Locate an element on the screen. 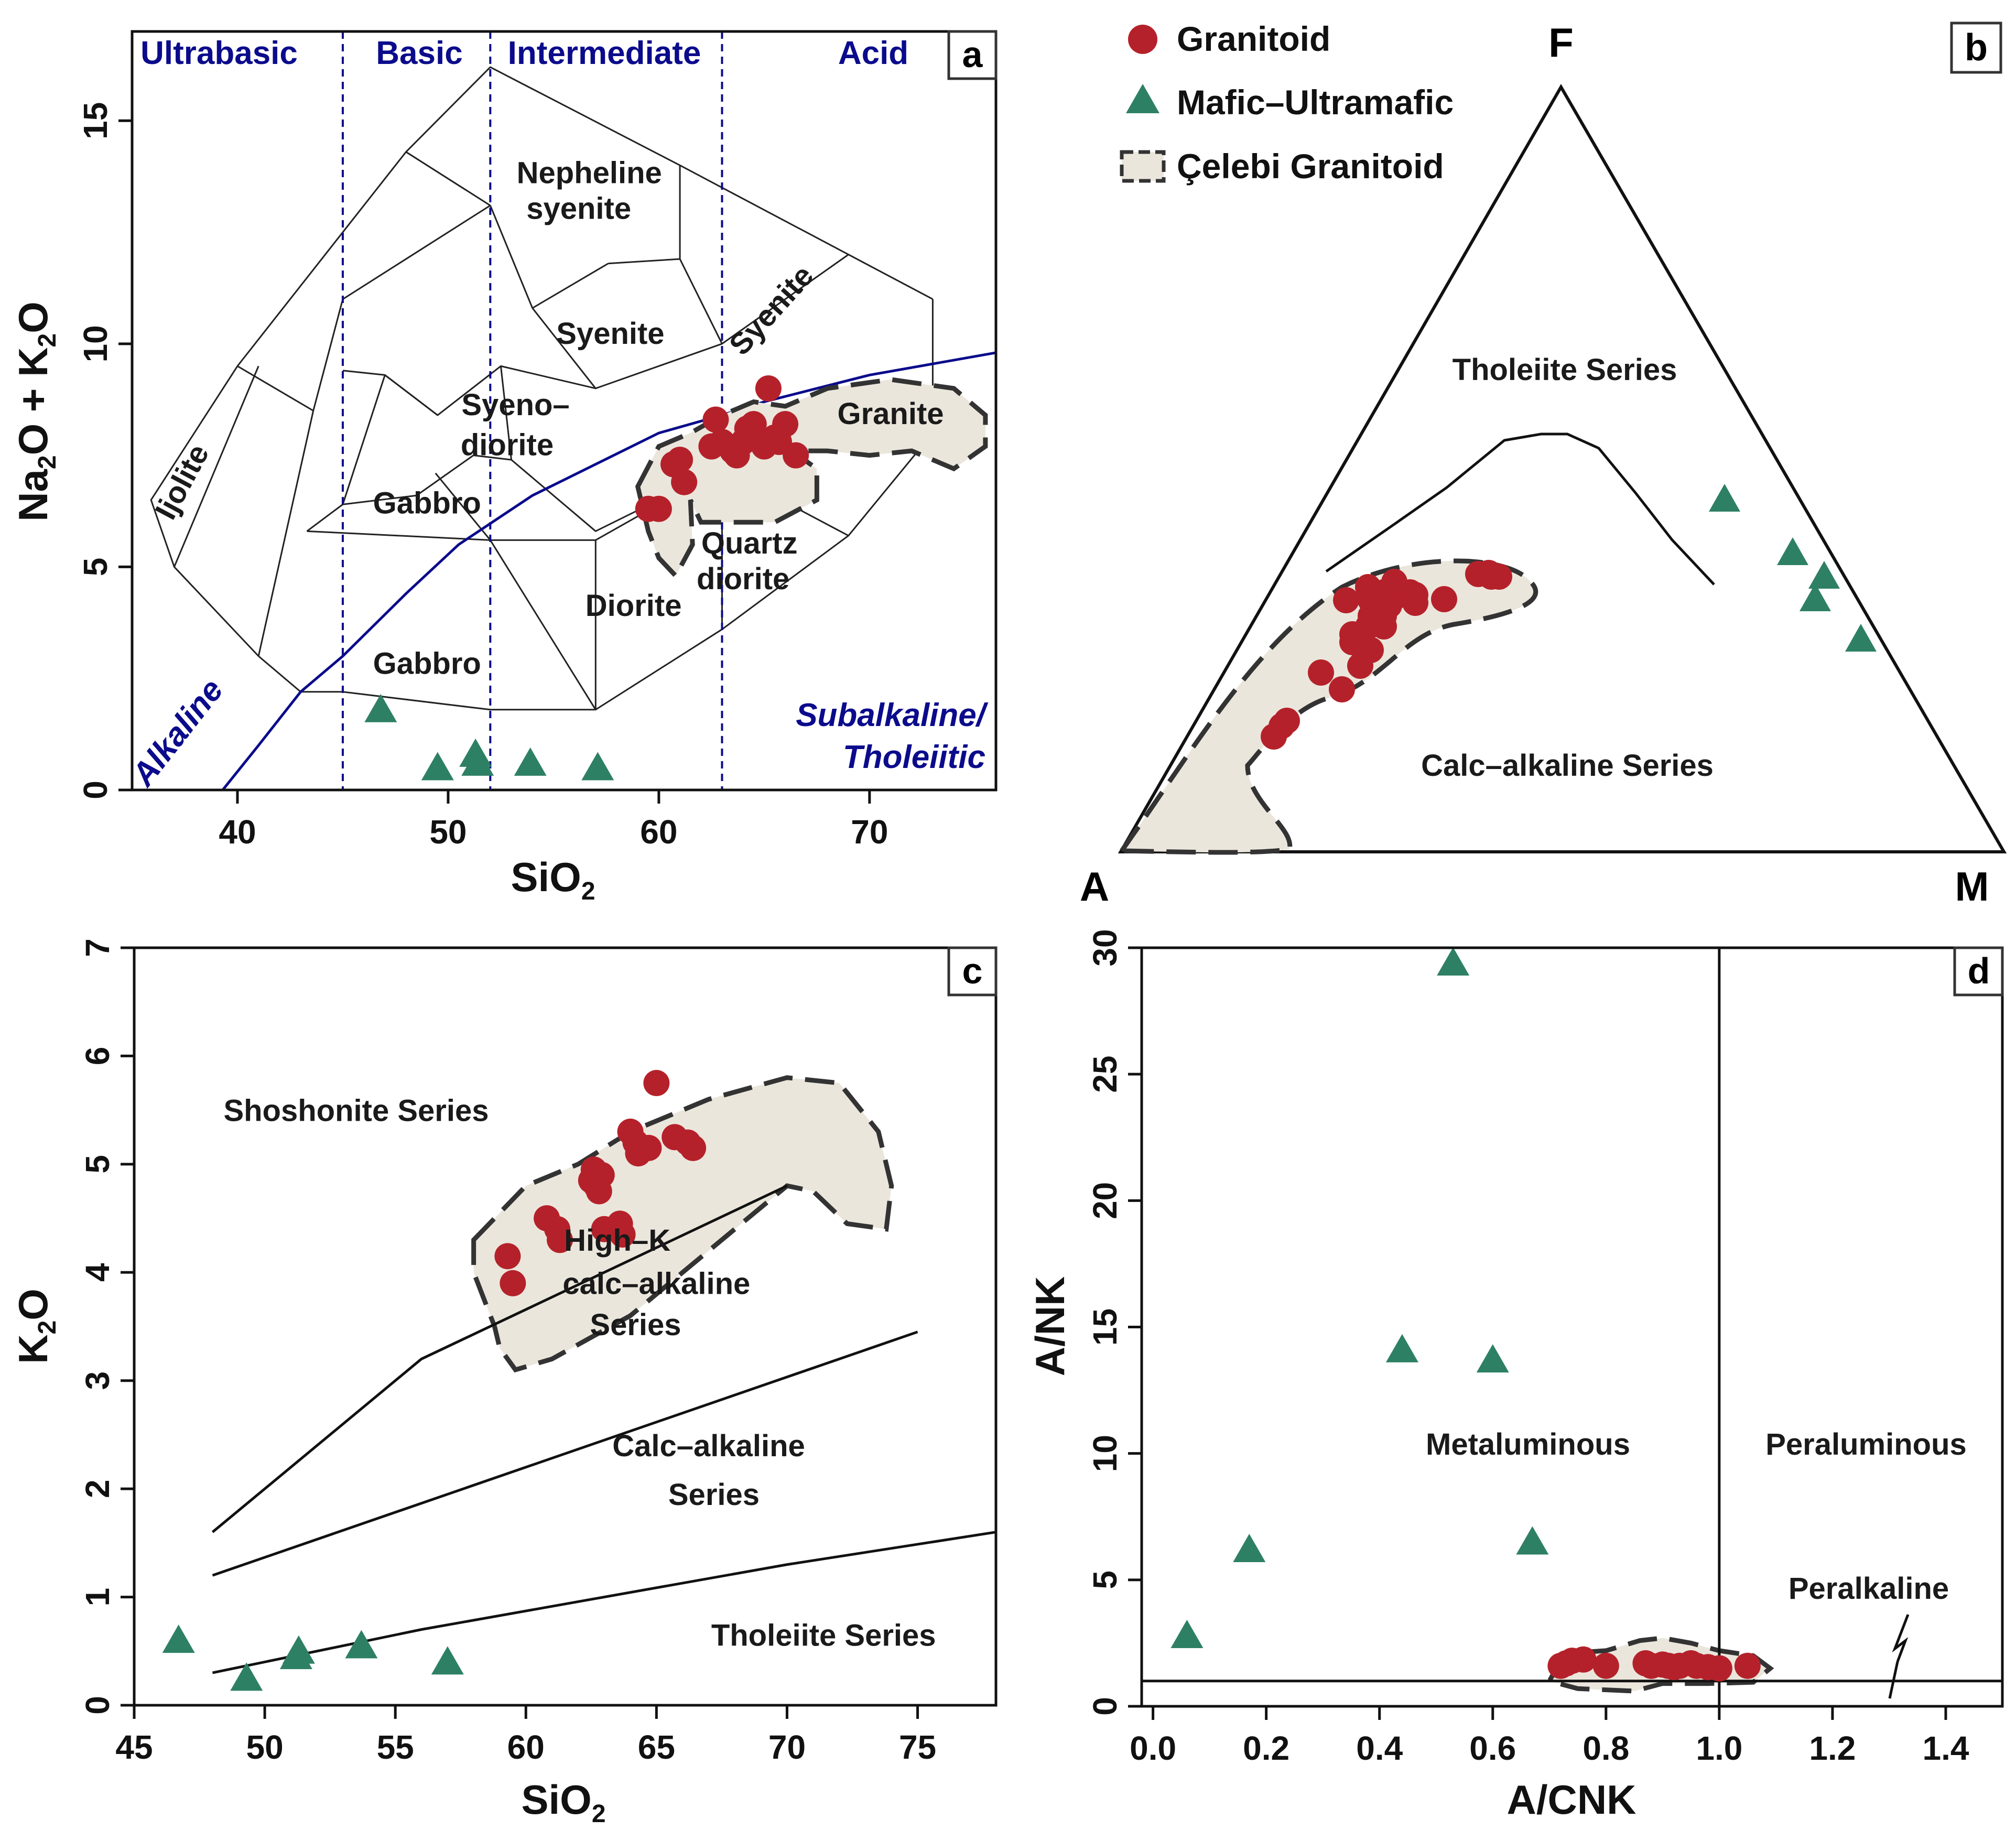  y-tick-label: 25 is located at coordinates (1105, 1074).